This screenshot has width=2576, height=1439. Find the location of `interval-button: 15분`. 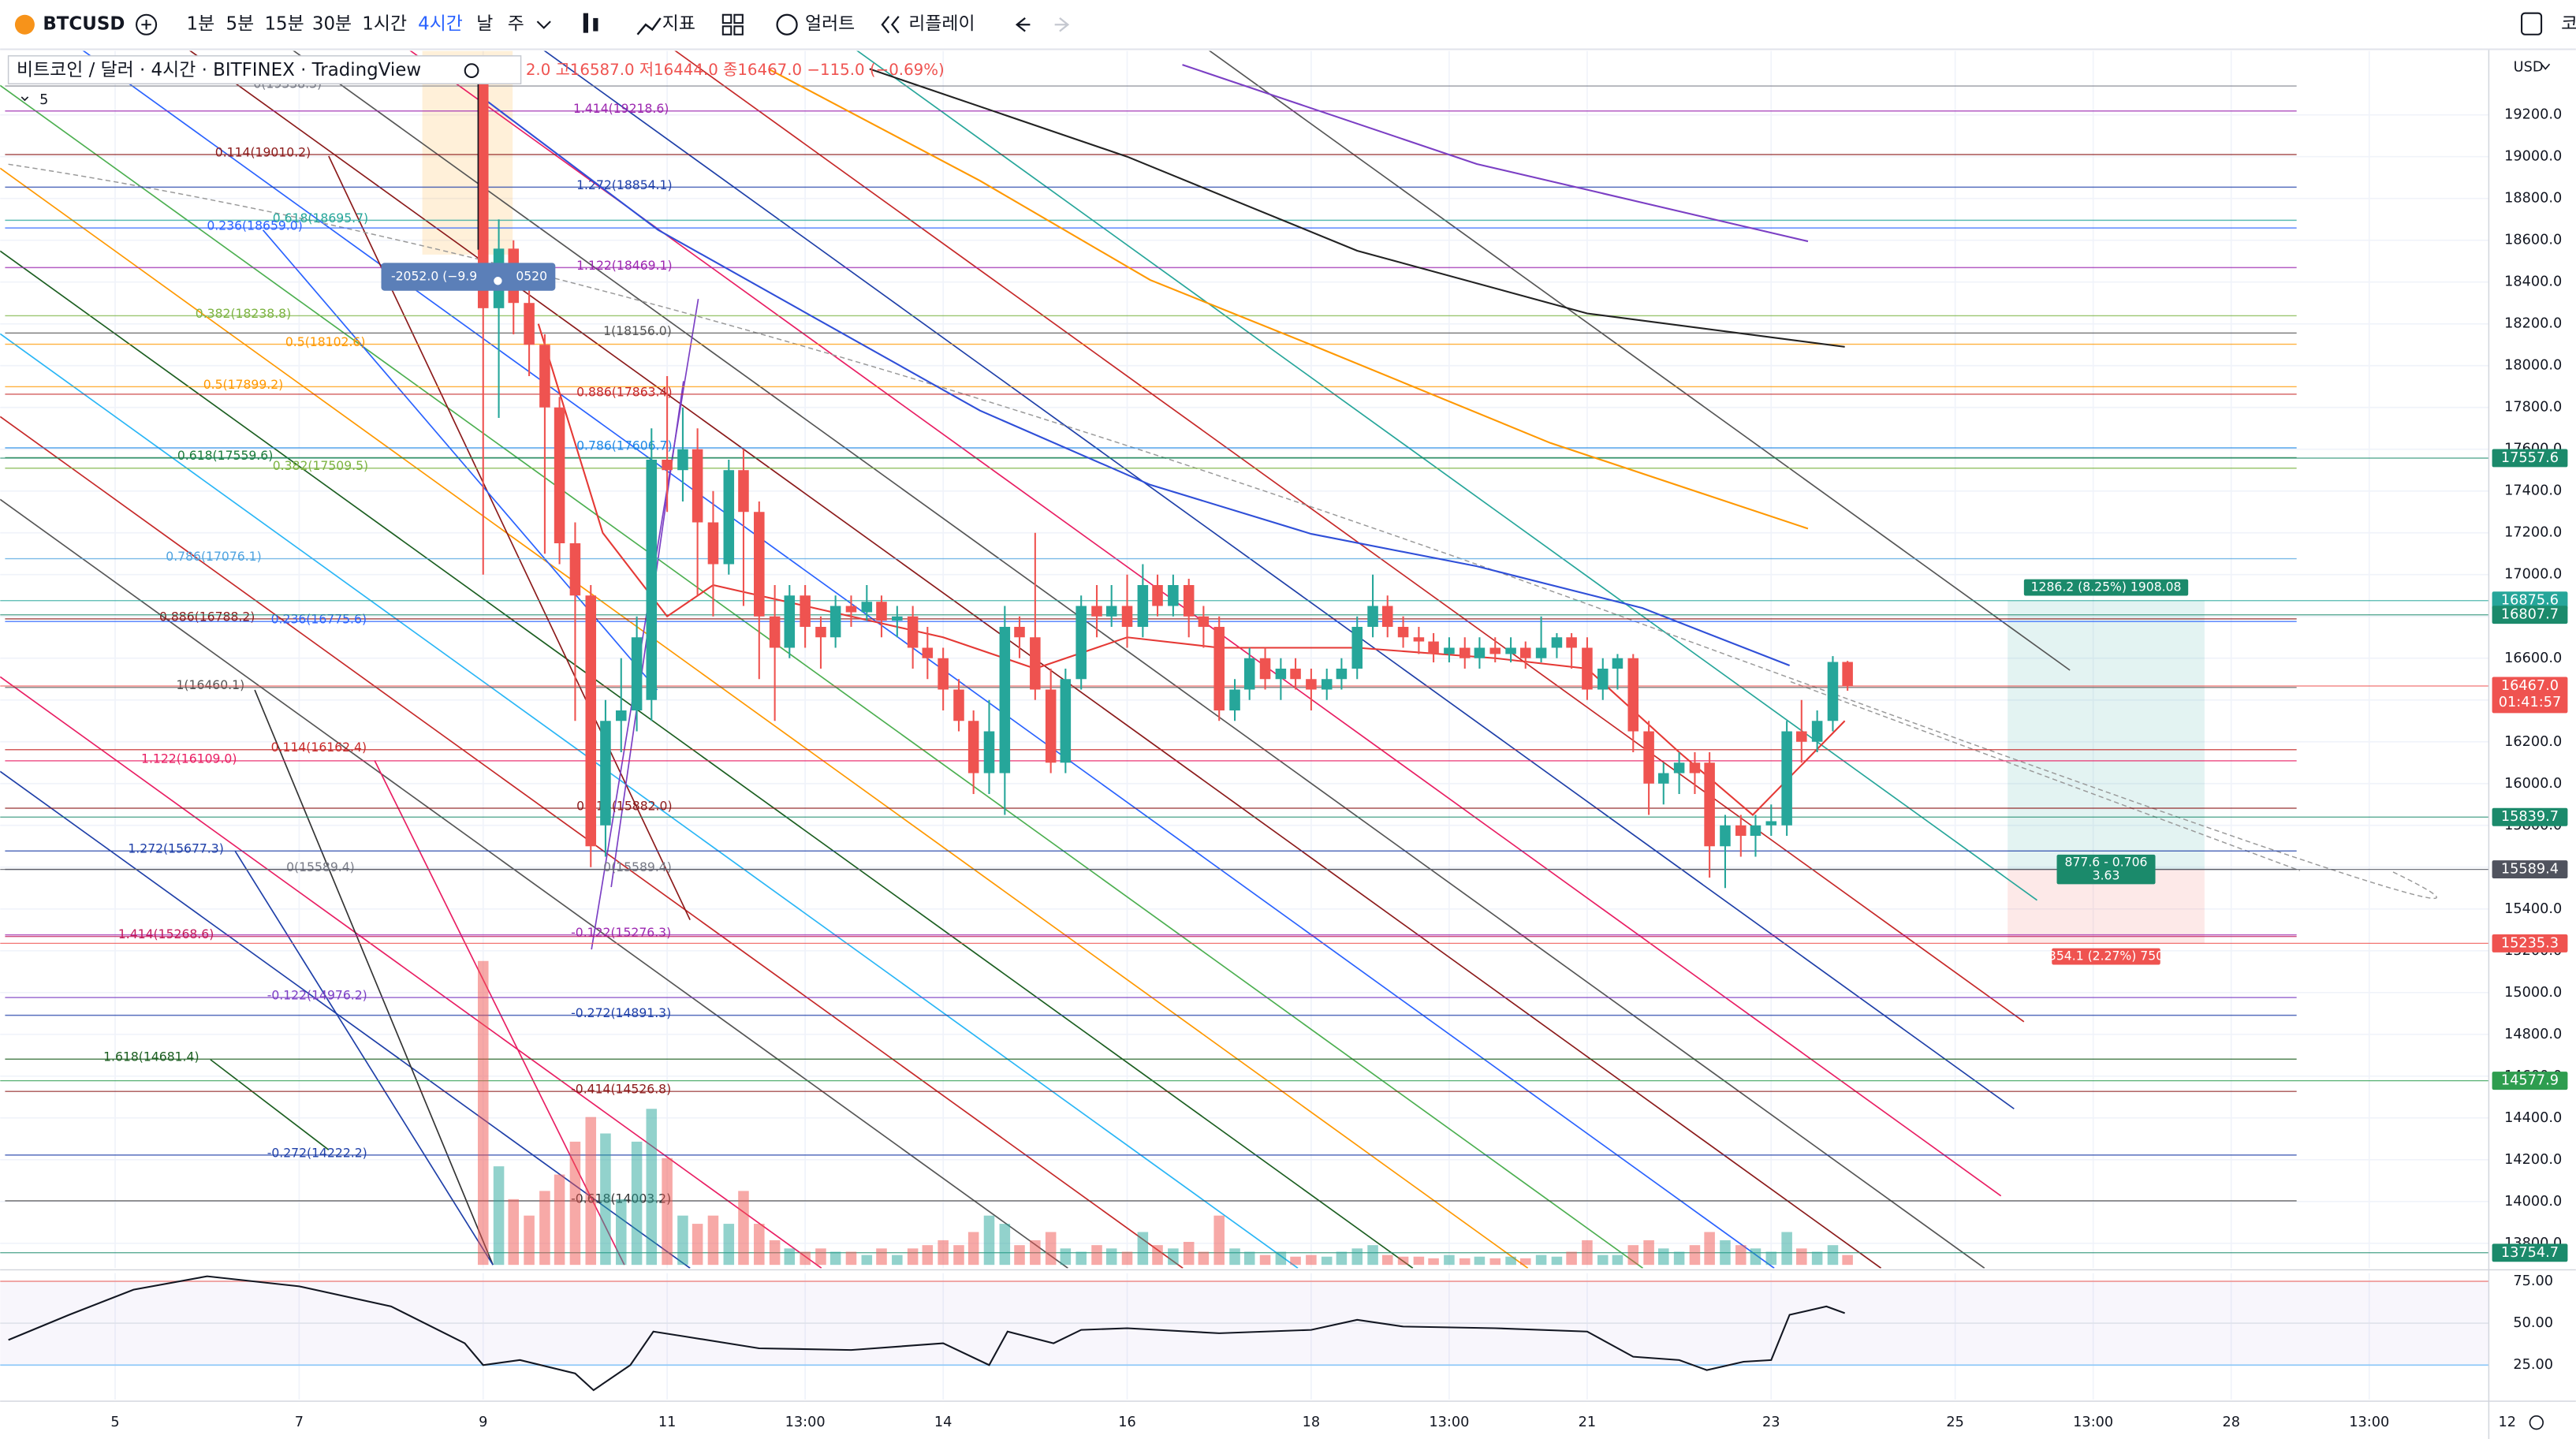

interval-button: 15분 is located at coordinates (284, 25).